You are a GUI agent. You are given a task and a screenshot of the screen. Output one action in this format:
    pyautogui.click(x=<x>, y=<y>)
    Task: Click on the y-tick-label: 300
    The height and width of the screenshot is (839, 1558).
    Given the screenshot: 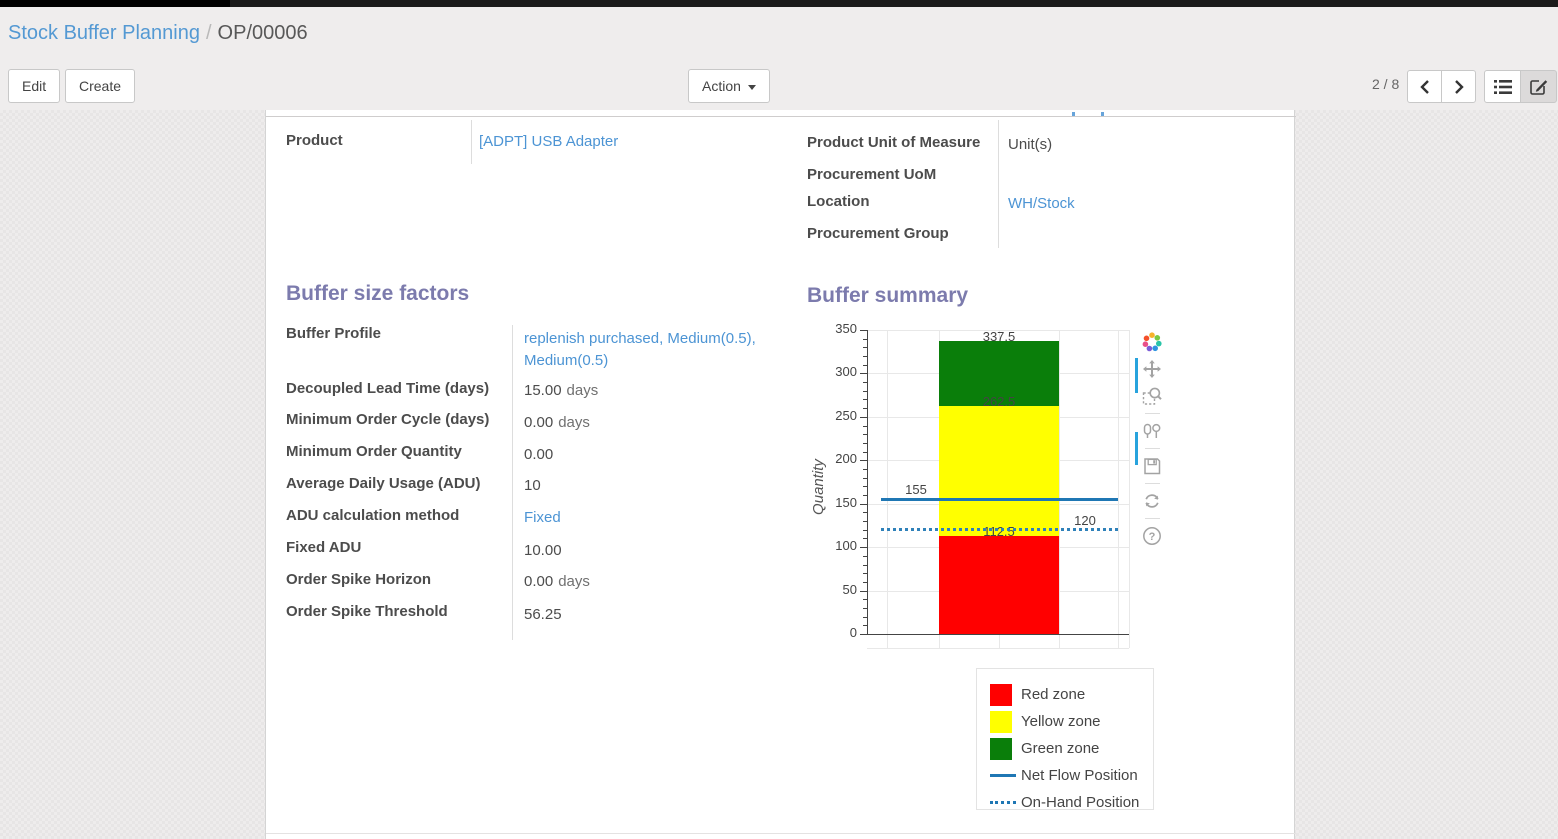 What is the action you would take?
    pyautogui.click(x=846, y=372)
    